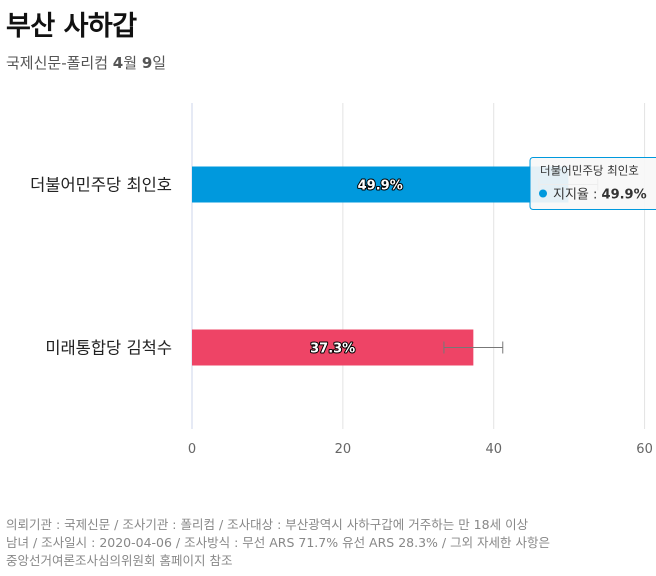 This screenshot has width=656, height=576. Describe the element at coordinates (119, 560) in the screenshot. I see `footnote-line-3: 중앙선거여론조사심의위원회 홈페이지 참조` at that location.